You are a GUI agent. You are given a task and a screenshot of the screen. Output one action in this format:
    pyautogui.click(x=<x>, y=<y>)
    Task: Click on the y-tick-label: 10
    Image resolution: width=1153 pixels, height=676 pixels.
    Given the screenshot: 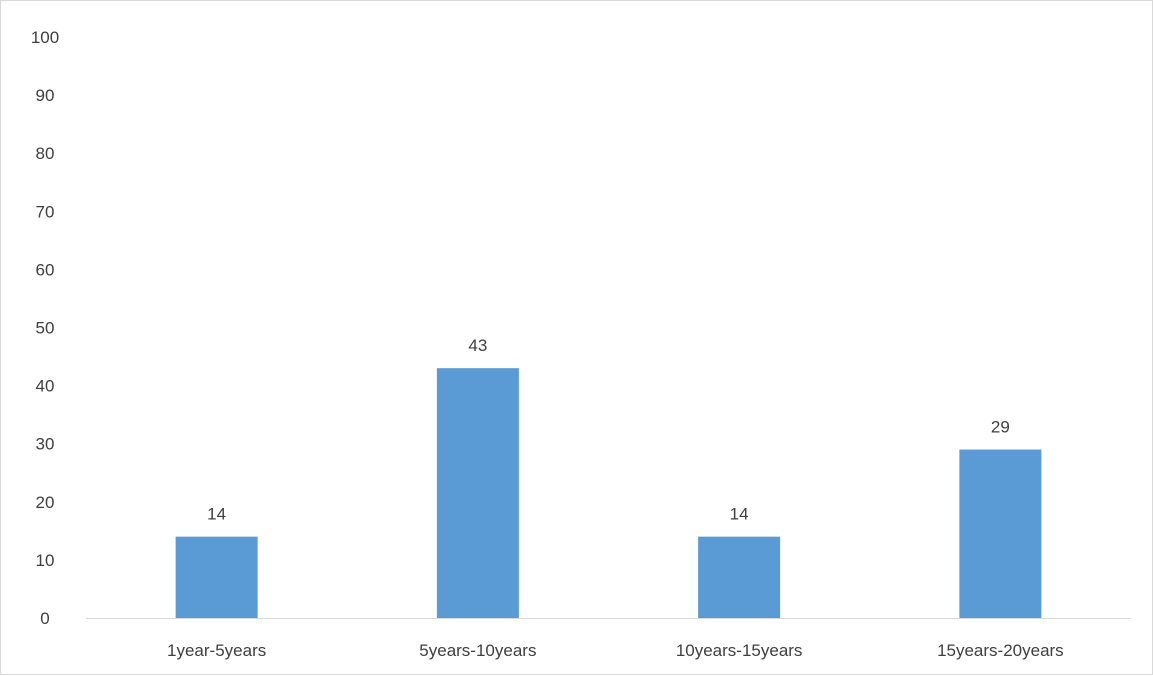 What is the action you would take?
    pyautogui.click(x=45, y=560)
    